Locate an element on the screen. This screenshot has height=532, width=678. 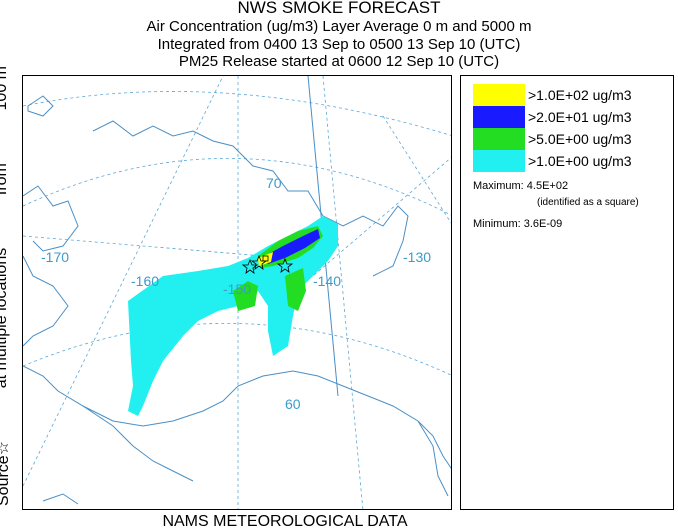
height-label: 100 m is located at coordinates (5, 88).